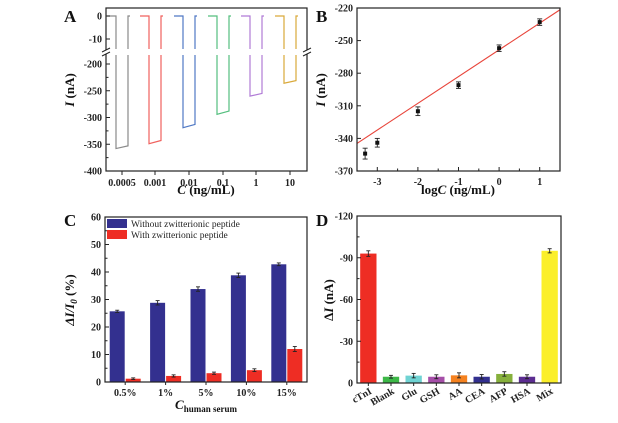 The height and width of the screenshot is (423, 618). I want to click on y-tick-label-a: -300, so click(93, 118).